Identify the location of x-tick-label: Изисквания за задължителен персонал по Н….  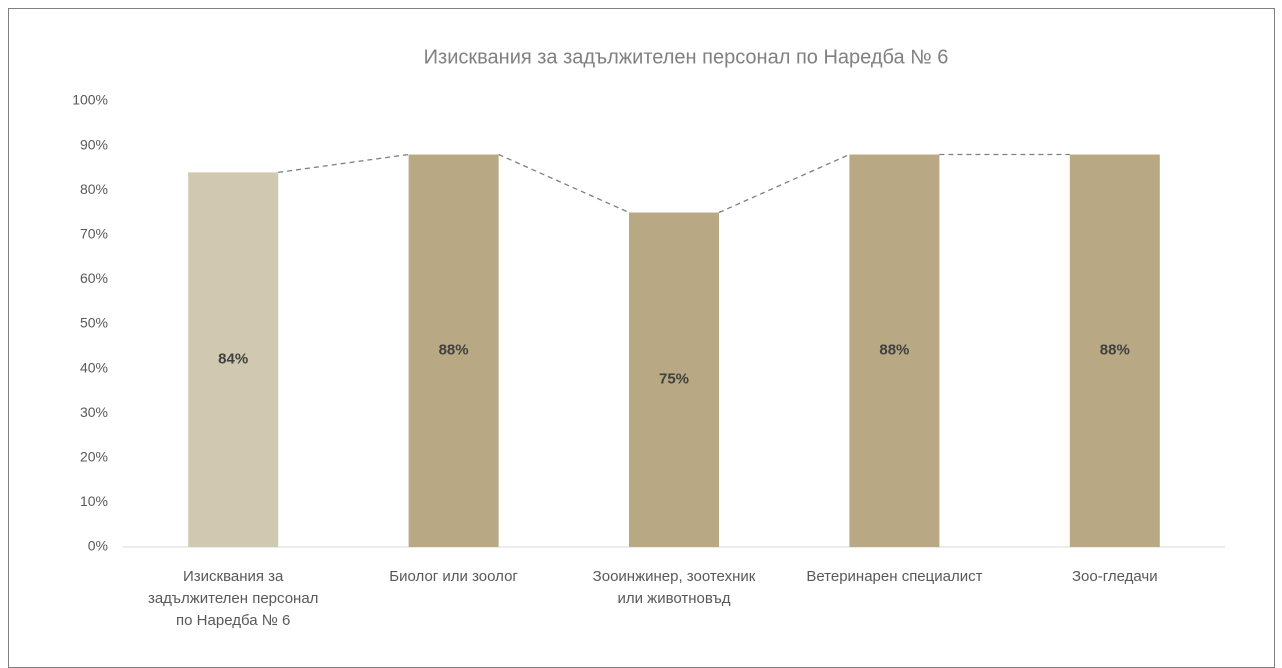
(233, 598).